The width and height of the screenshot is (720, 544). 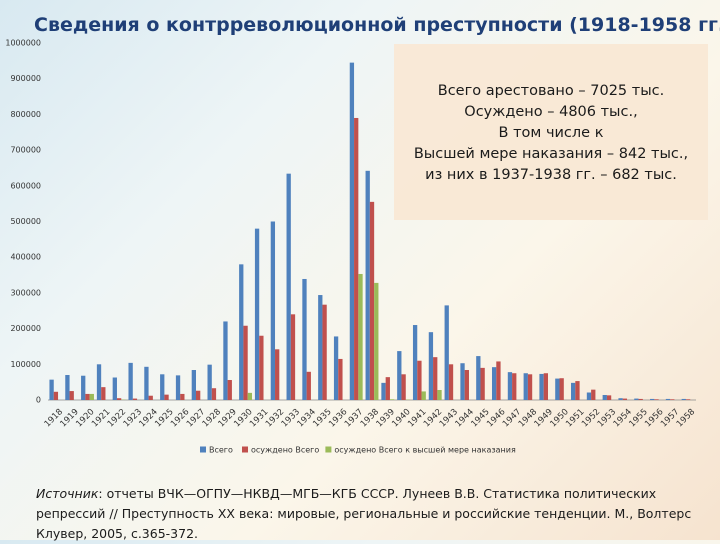 I want to click on legend-label: Всего, so click(x=221, y=450).